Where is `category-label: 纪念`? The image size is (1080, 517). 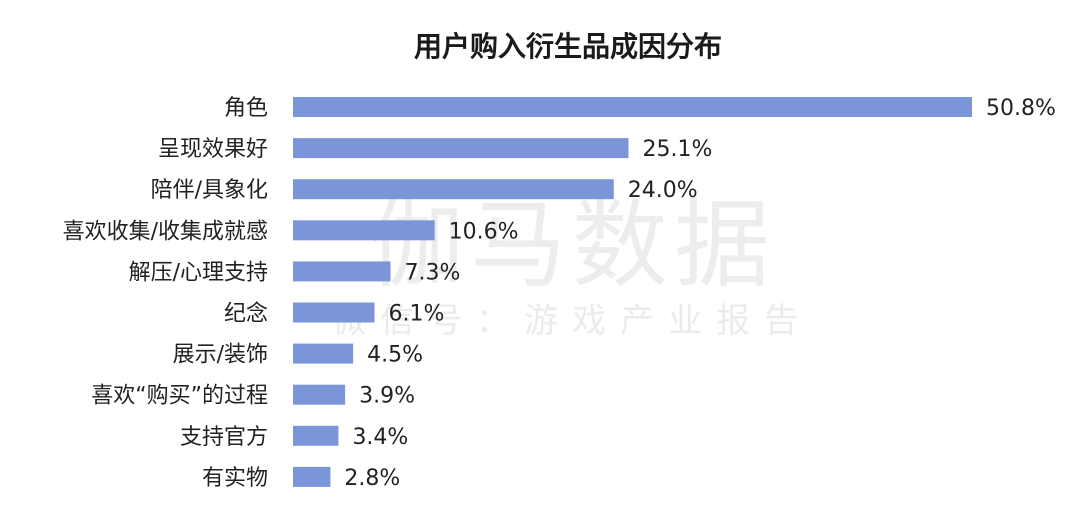
category-label: 纪念 is located at coordinates (246, 314).